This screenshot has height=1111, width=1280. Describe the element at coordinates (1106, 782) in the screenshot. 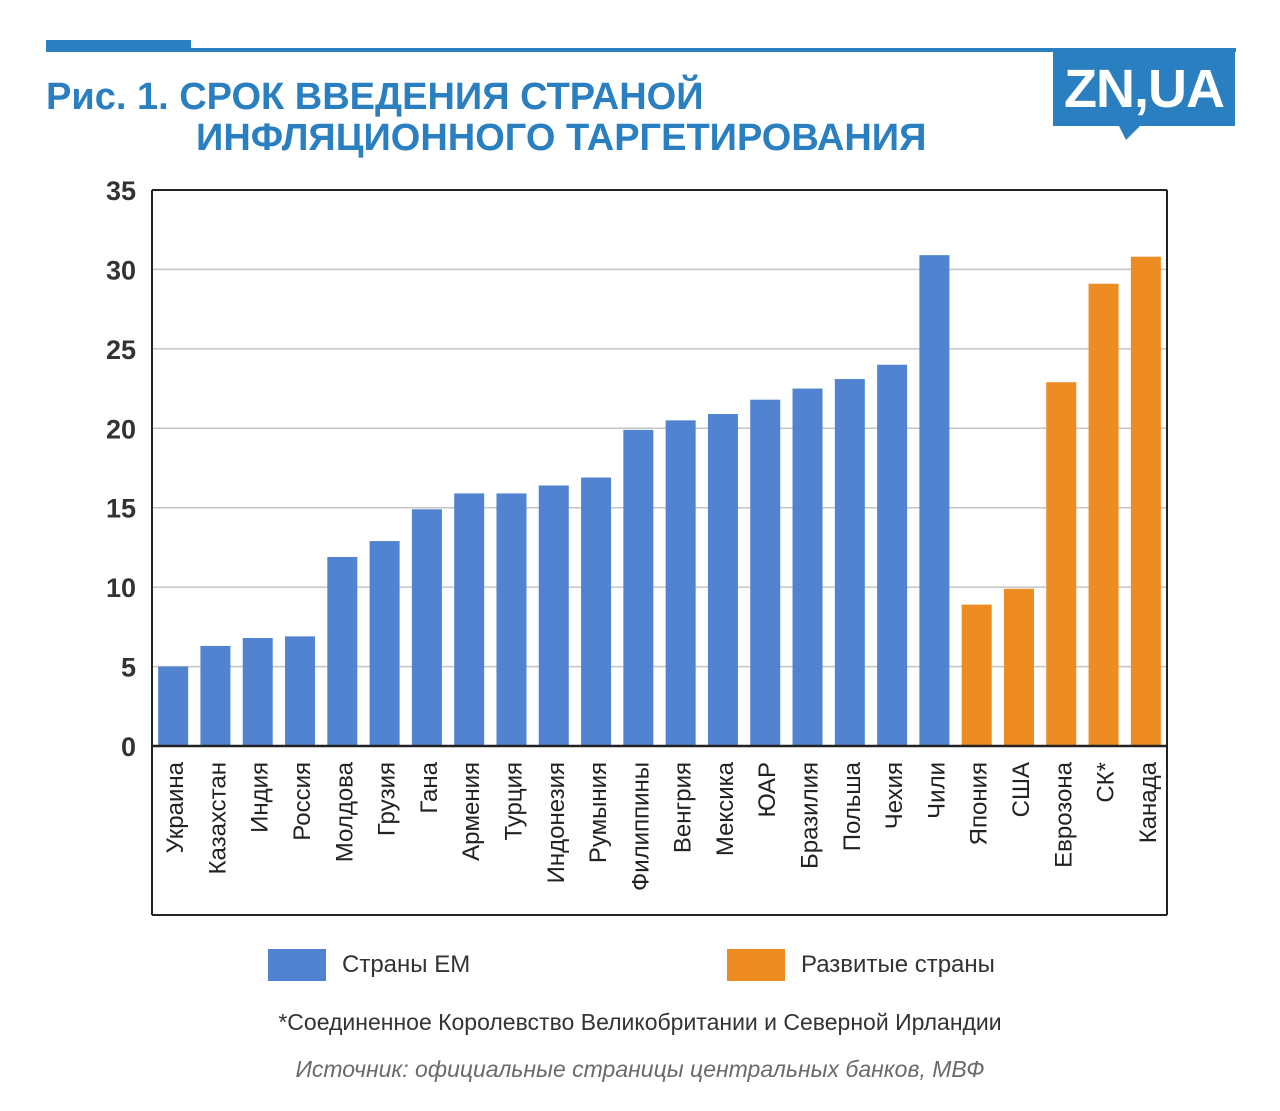

I see `x-tick-label: СК*` at that location.